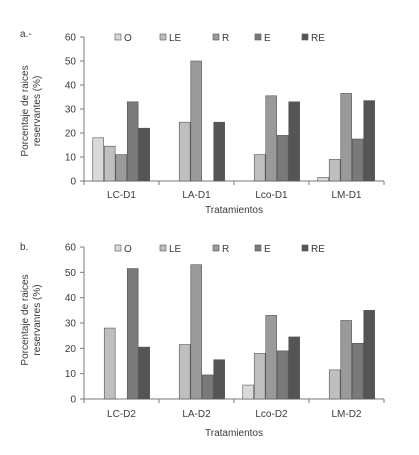  What do you see at coordinates (323, 179) in the screenshot?
I see `bar-o-lm-d1` at bounding box center [323, 179].